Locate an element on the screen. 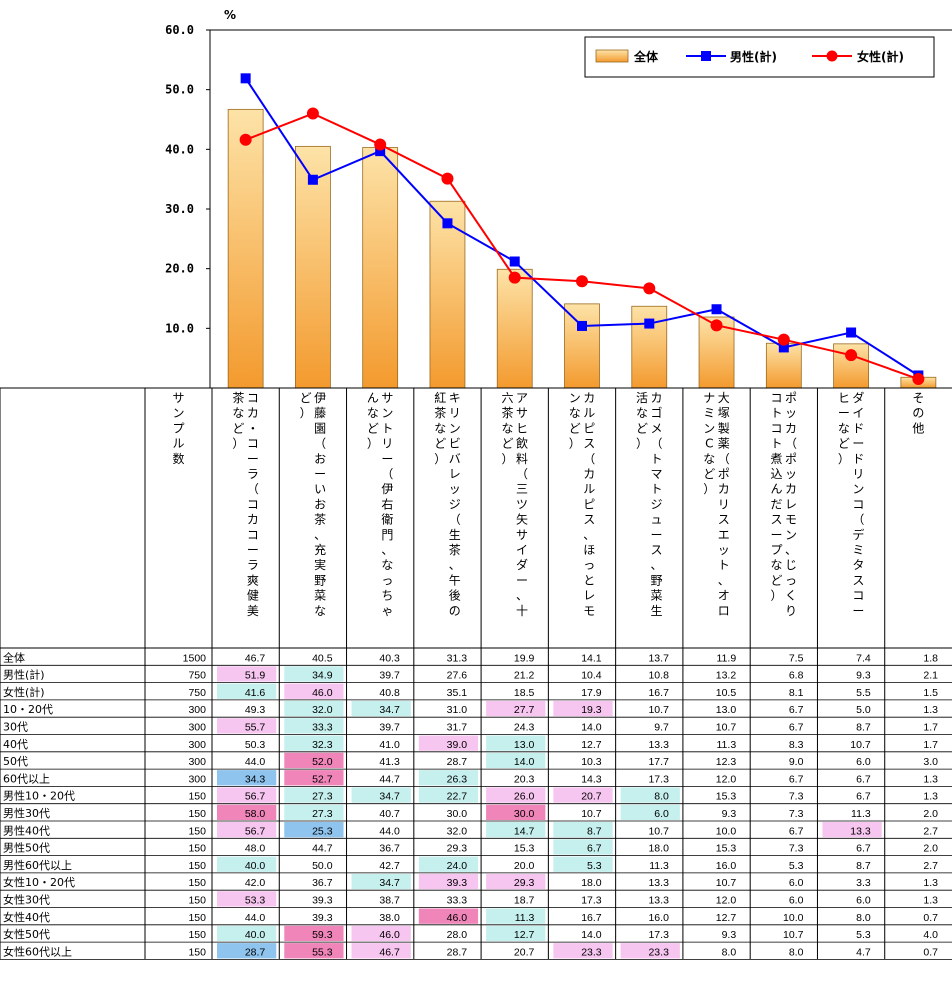 The width and height of the screenshot is (952, 990). row-label: 男性(計) is located at coordinates (24, 675).